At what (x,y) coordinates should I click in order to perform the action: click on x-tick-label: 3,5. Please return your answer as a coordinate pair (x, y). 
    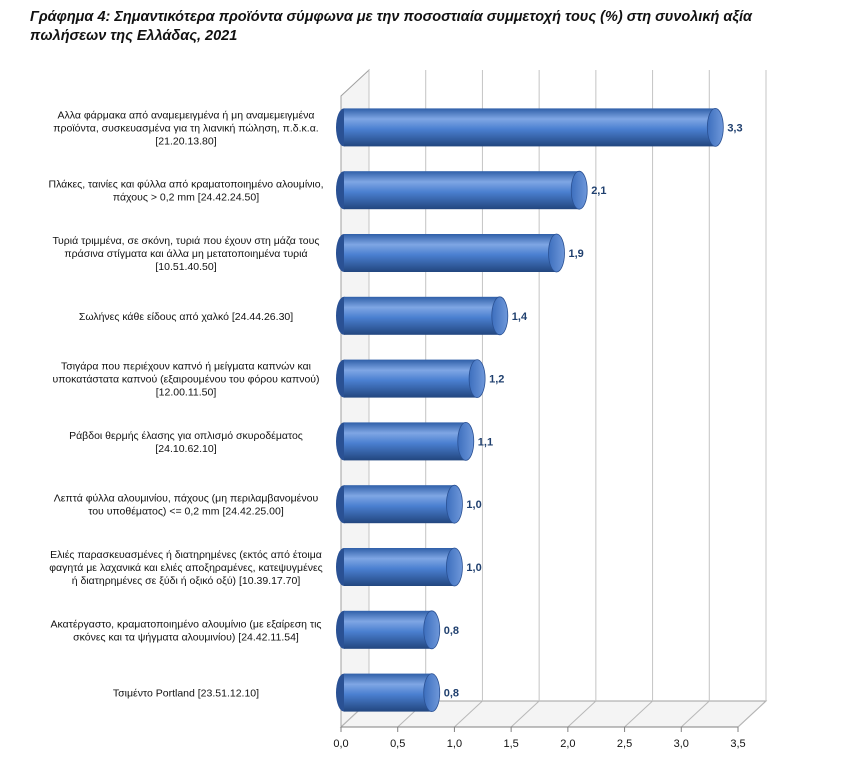
    Looking at the image, I should click on (737, 744).